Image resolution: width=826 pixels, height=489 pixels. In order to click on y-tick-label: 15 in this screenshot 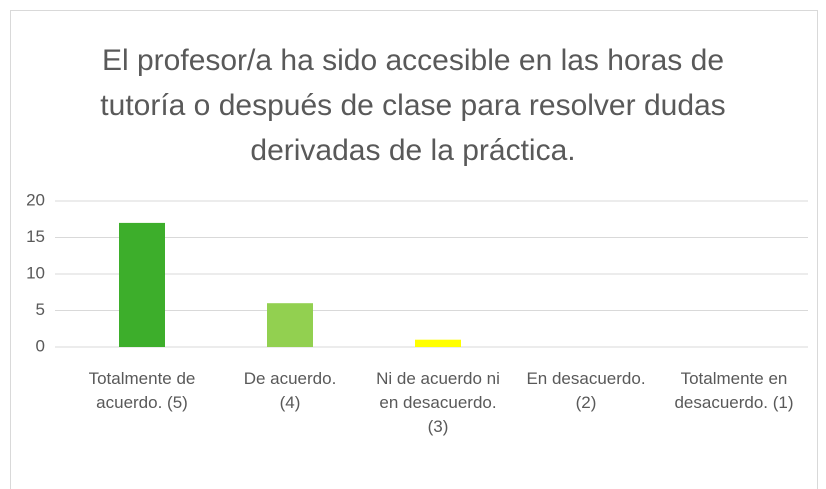, I will do `click(35, 236)`.